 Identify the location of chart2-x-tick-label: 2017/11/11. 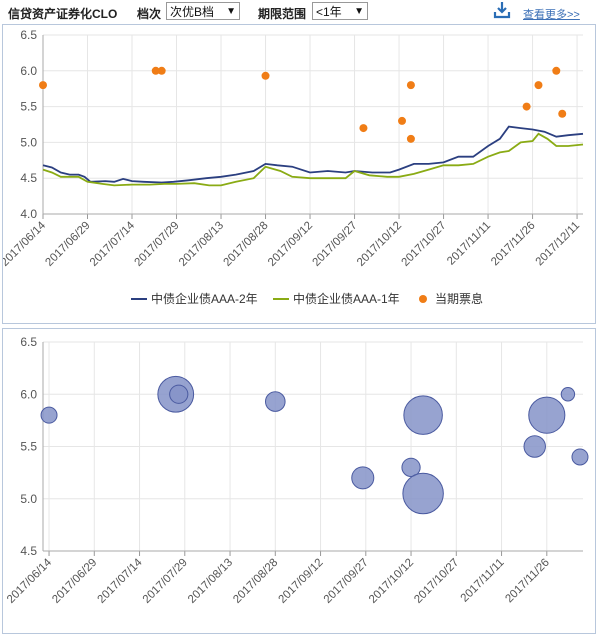
(483, 581).